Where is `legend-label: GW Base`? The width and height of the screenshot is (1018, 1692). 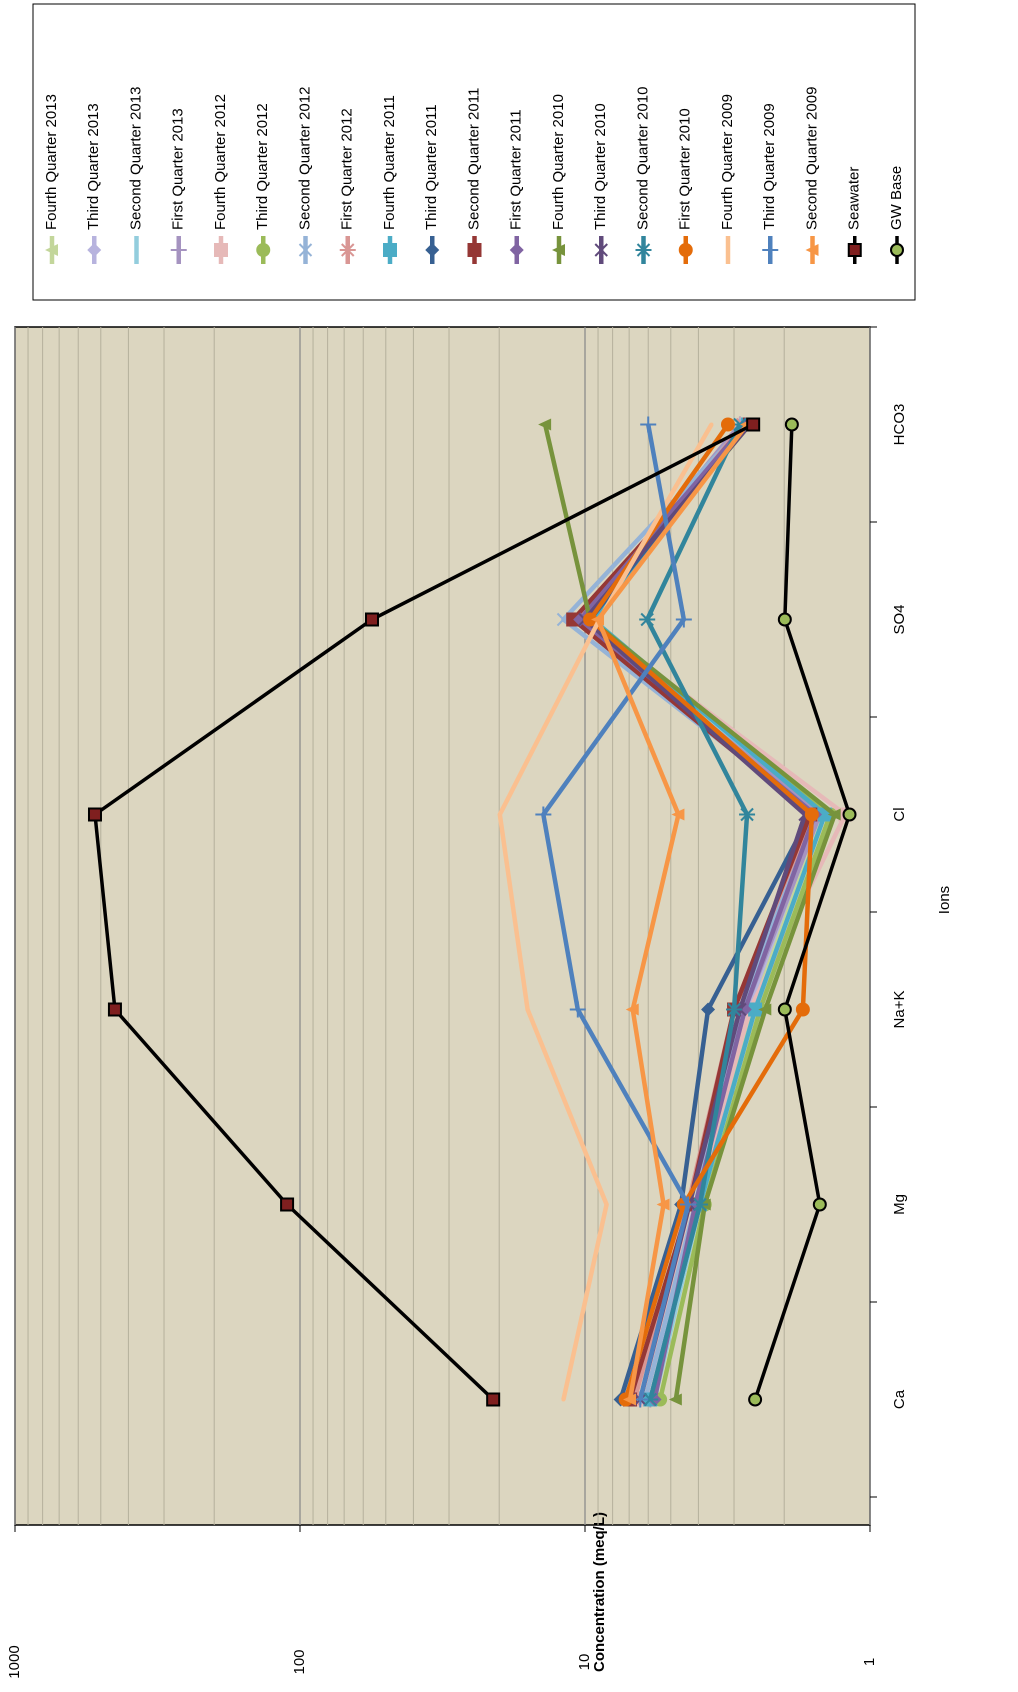 legend-label: GW Base is located at coordinates (896, 198).